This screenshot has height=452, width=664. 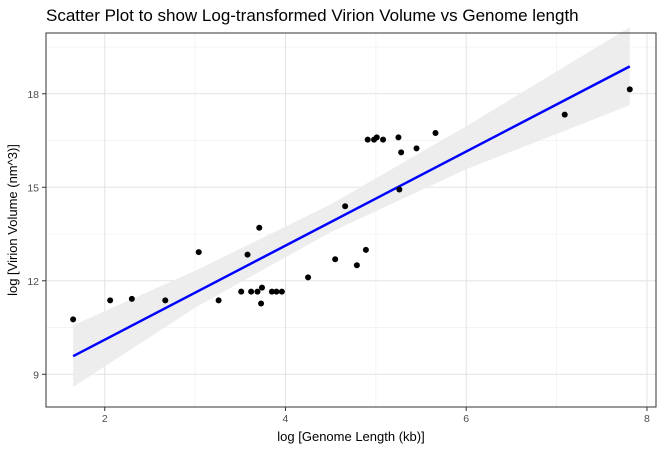 I want to click on y-axis-label: log [Virion Volume (nm^3)], so click(x=12, y=220).